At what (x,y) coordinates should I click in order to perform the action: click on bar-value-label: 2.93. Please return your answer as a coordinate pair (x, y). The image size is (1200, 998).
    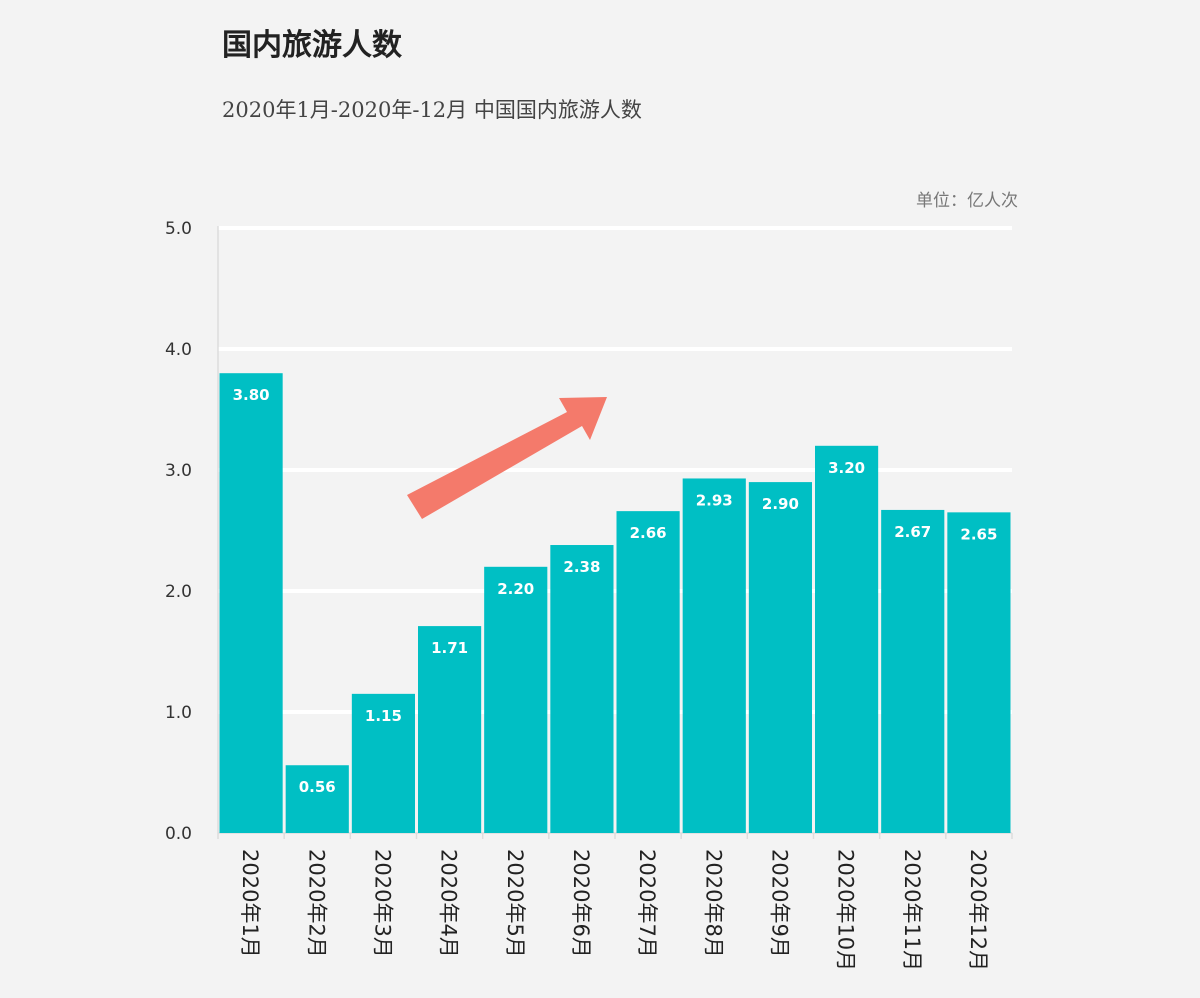
    Looking at the image, I should click on (714, 500).